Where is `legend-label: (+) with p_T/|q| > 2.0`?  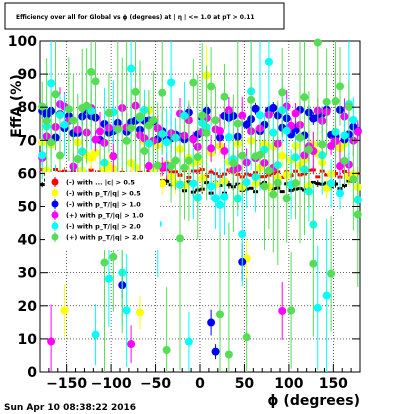 legend-label: (+) with p_T/|q| > 2.0 is located at coordinates (105, 238).